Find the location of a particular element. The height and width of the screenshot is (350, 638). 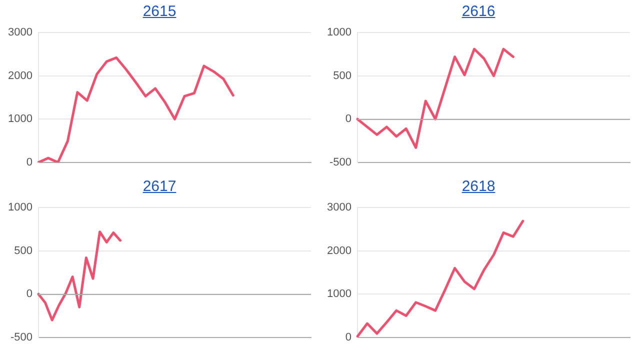

chart-title: 2618 is located at coordinates (478, 186).